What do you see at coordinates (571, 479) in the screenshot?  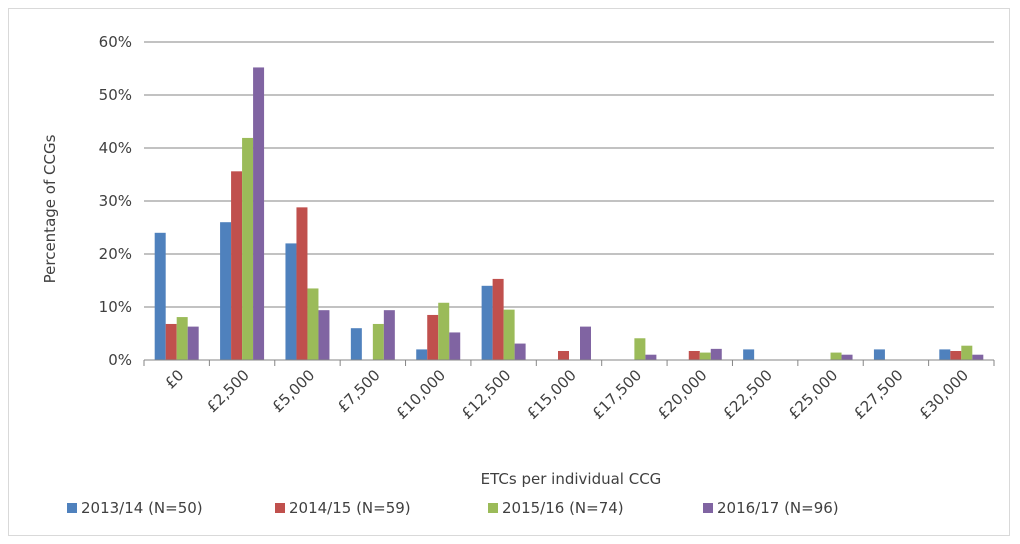 I see `x-axis-title: ETCs per individual CCG` at bounding box center [571, 479].